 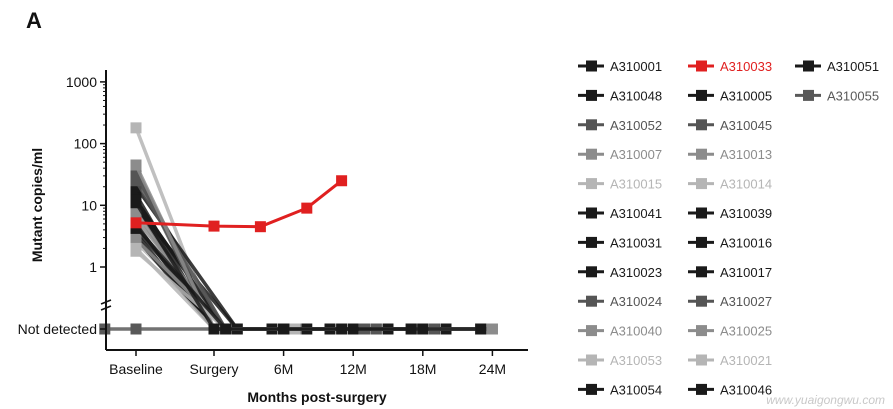 What do you see at coordinates (853, 66) in the screenshot?
I see `legend-label: A310051` at bounding box center [853, 66].